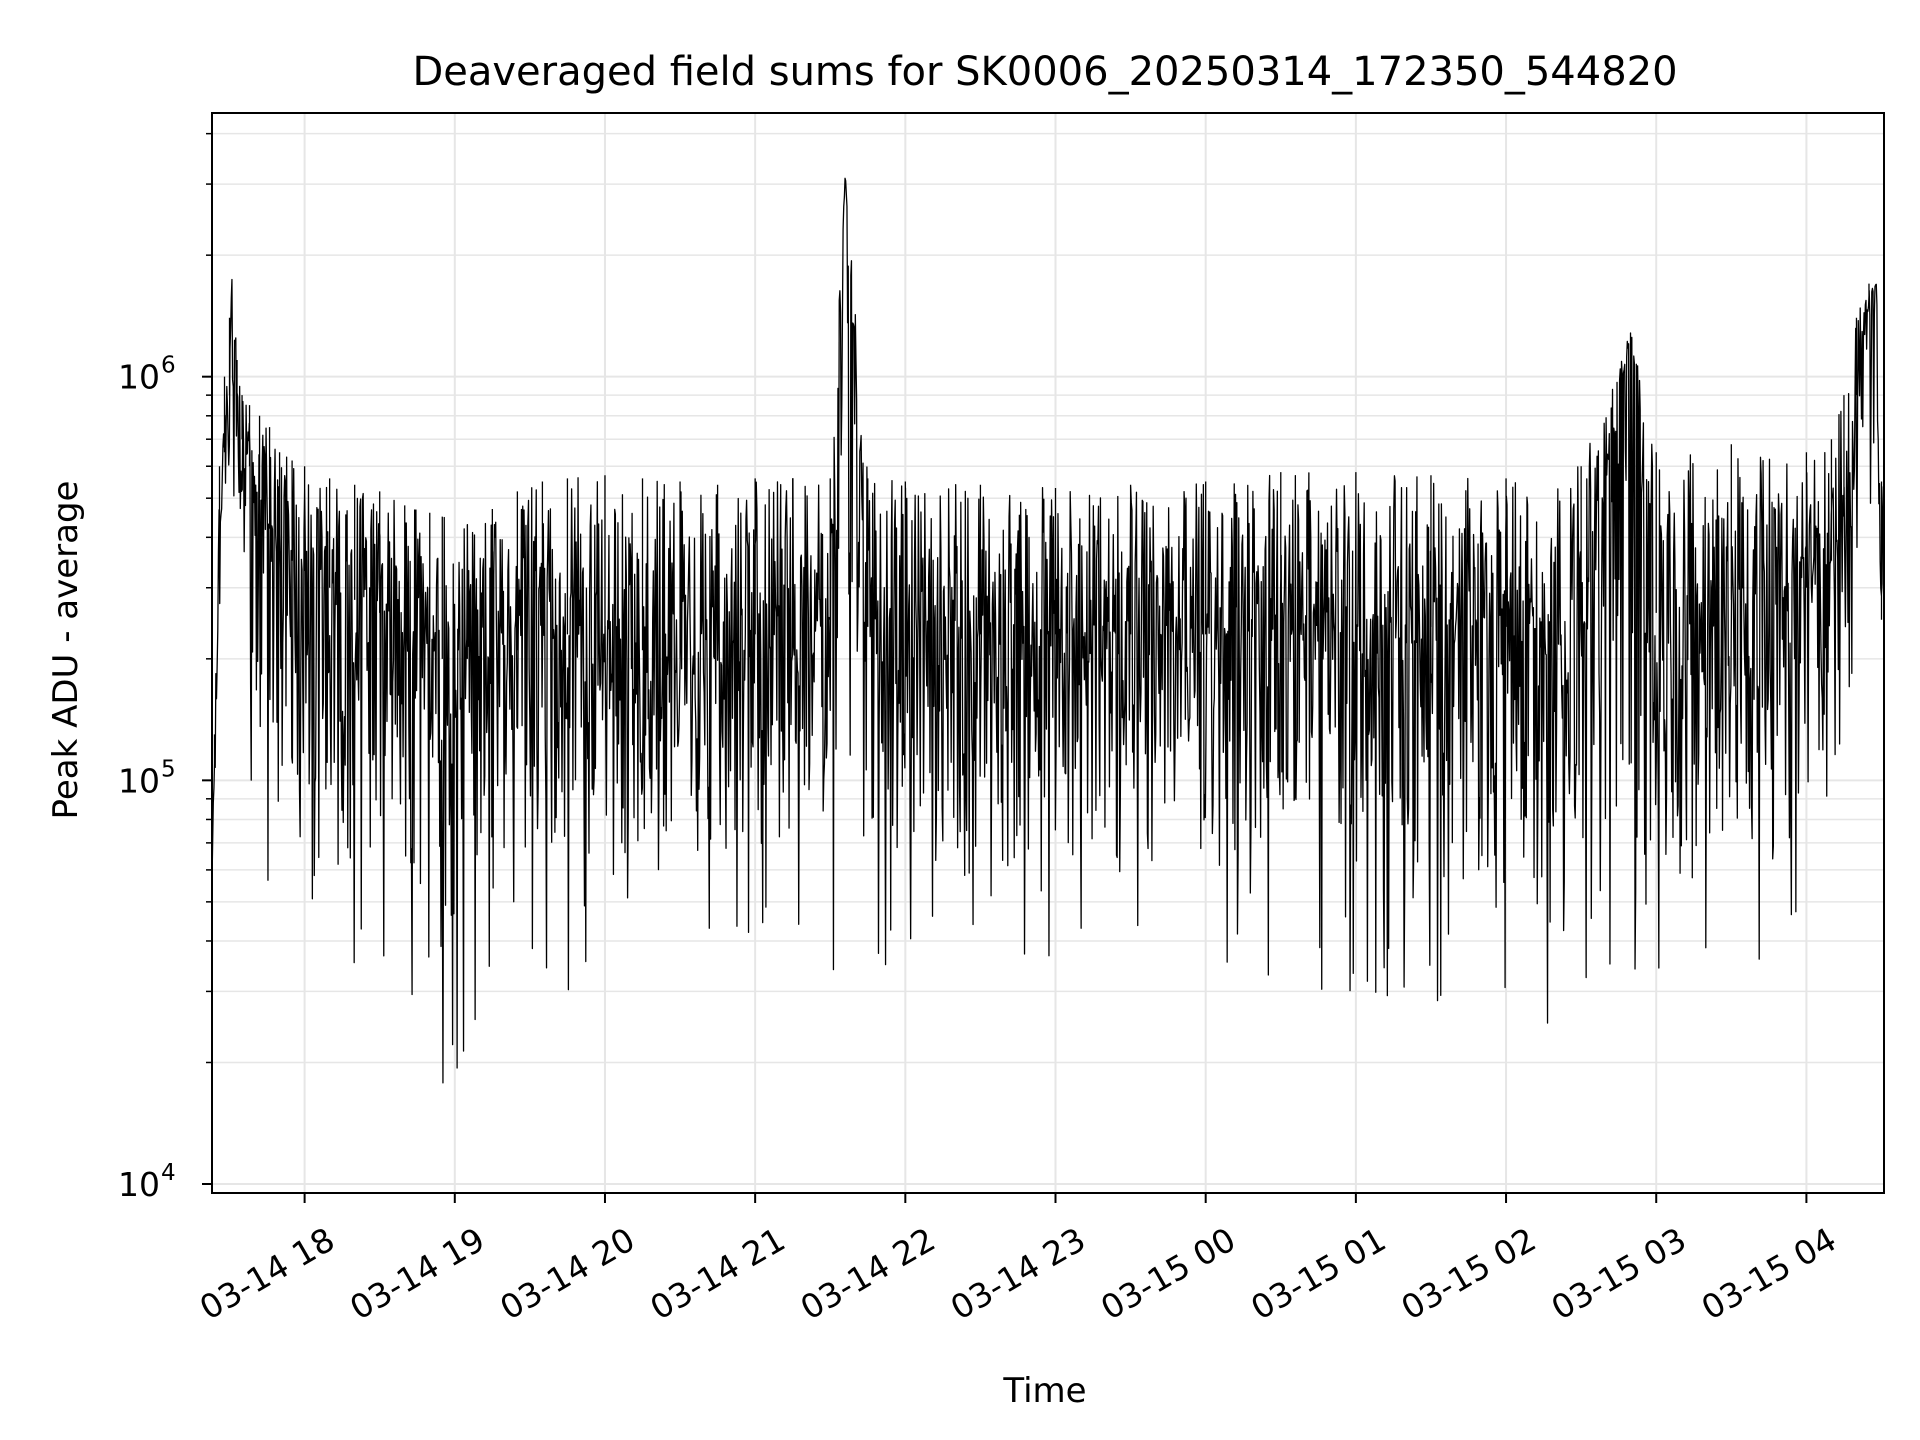 This screenshot has width=1920, height=1440. Describe the element at coordinates (168, 366) in the screenshot. I see `y-tick-exponent: 6` at that location.